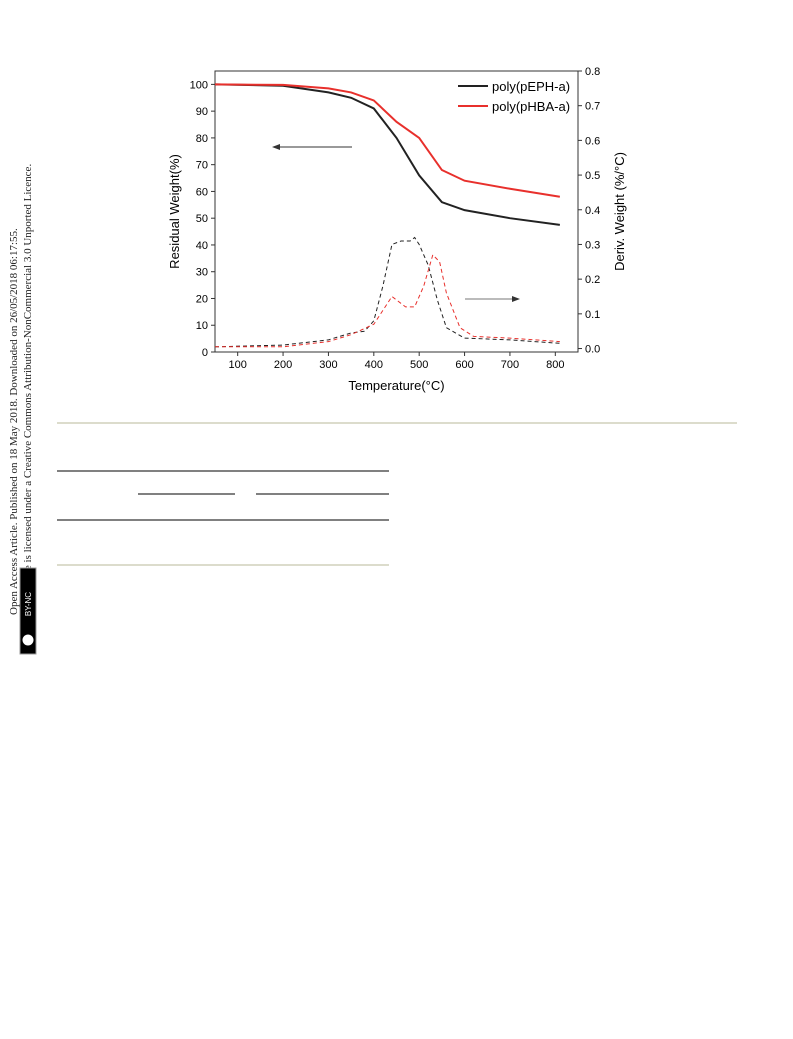 The width and height of the screenshot is (793, 1039). What do you see at coordinates (202, 326) in the screenshot?
I see `y-tick-label: 10` at bounding box center [202, 326].